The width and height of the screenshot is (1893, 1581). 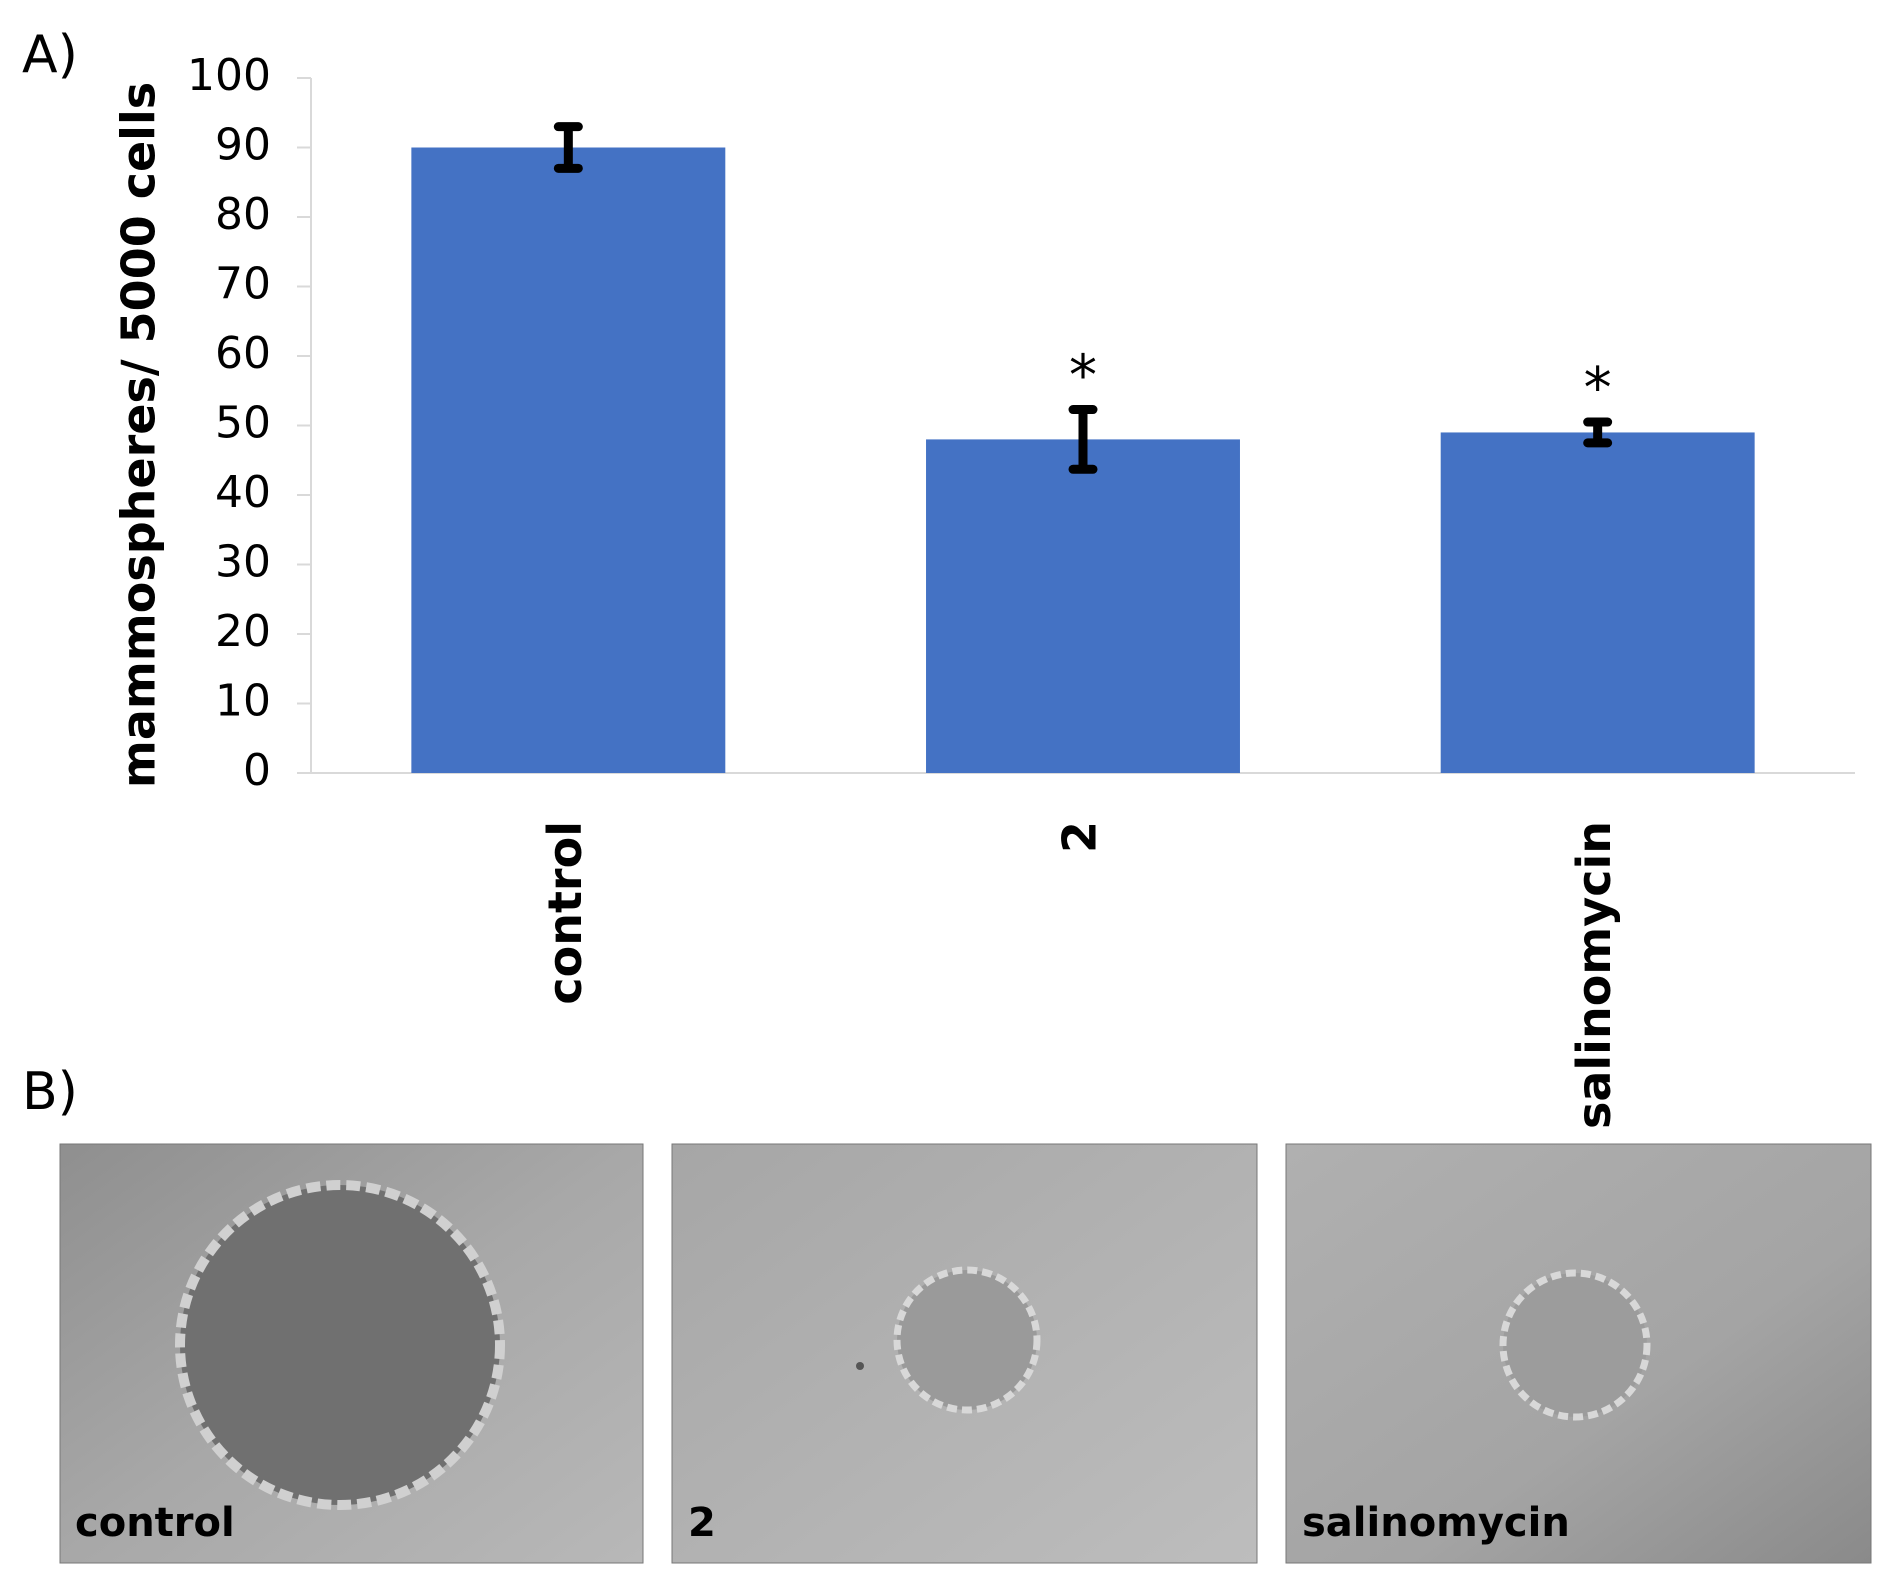 I want to click on y-tick-label: 70, so click(x=243, y=284).